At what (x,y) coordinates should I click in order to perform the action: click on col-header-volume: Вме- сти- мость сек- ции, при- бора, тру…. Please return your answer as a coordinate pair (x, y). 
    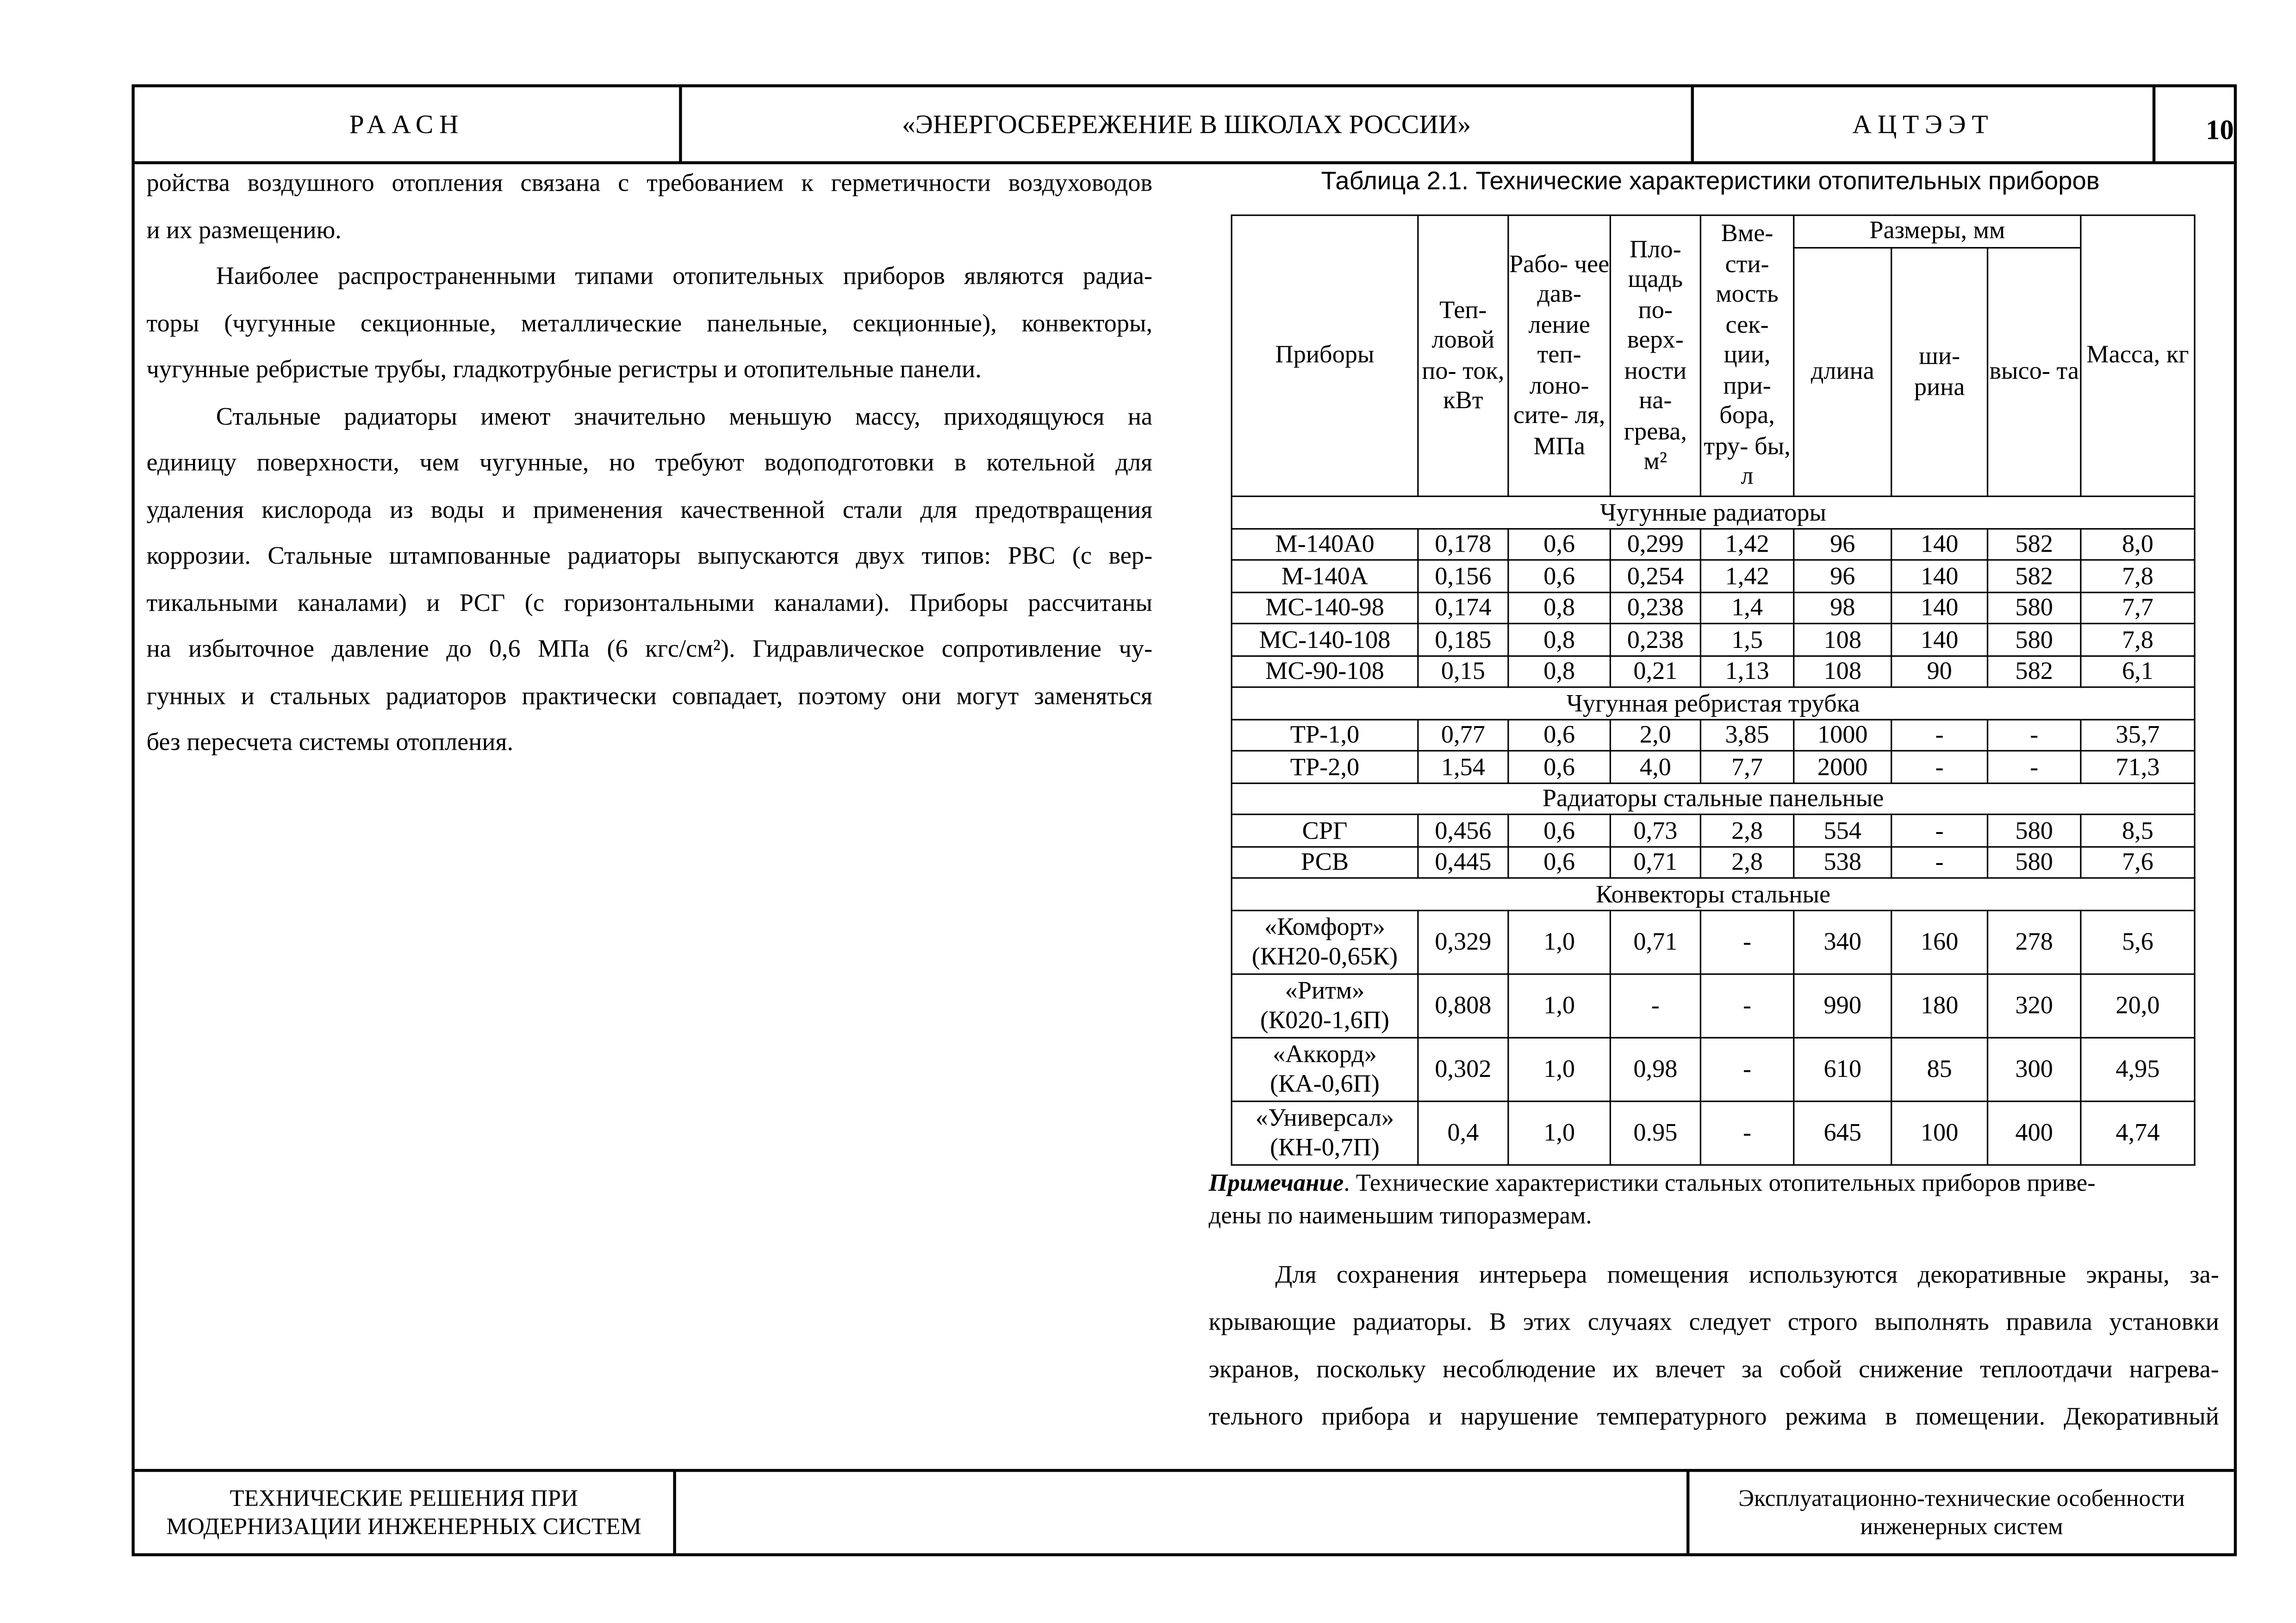
    Looking at the image, I should click on (1747, 355).